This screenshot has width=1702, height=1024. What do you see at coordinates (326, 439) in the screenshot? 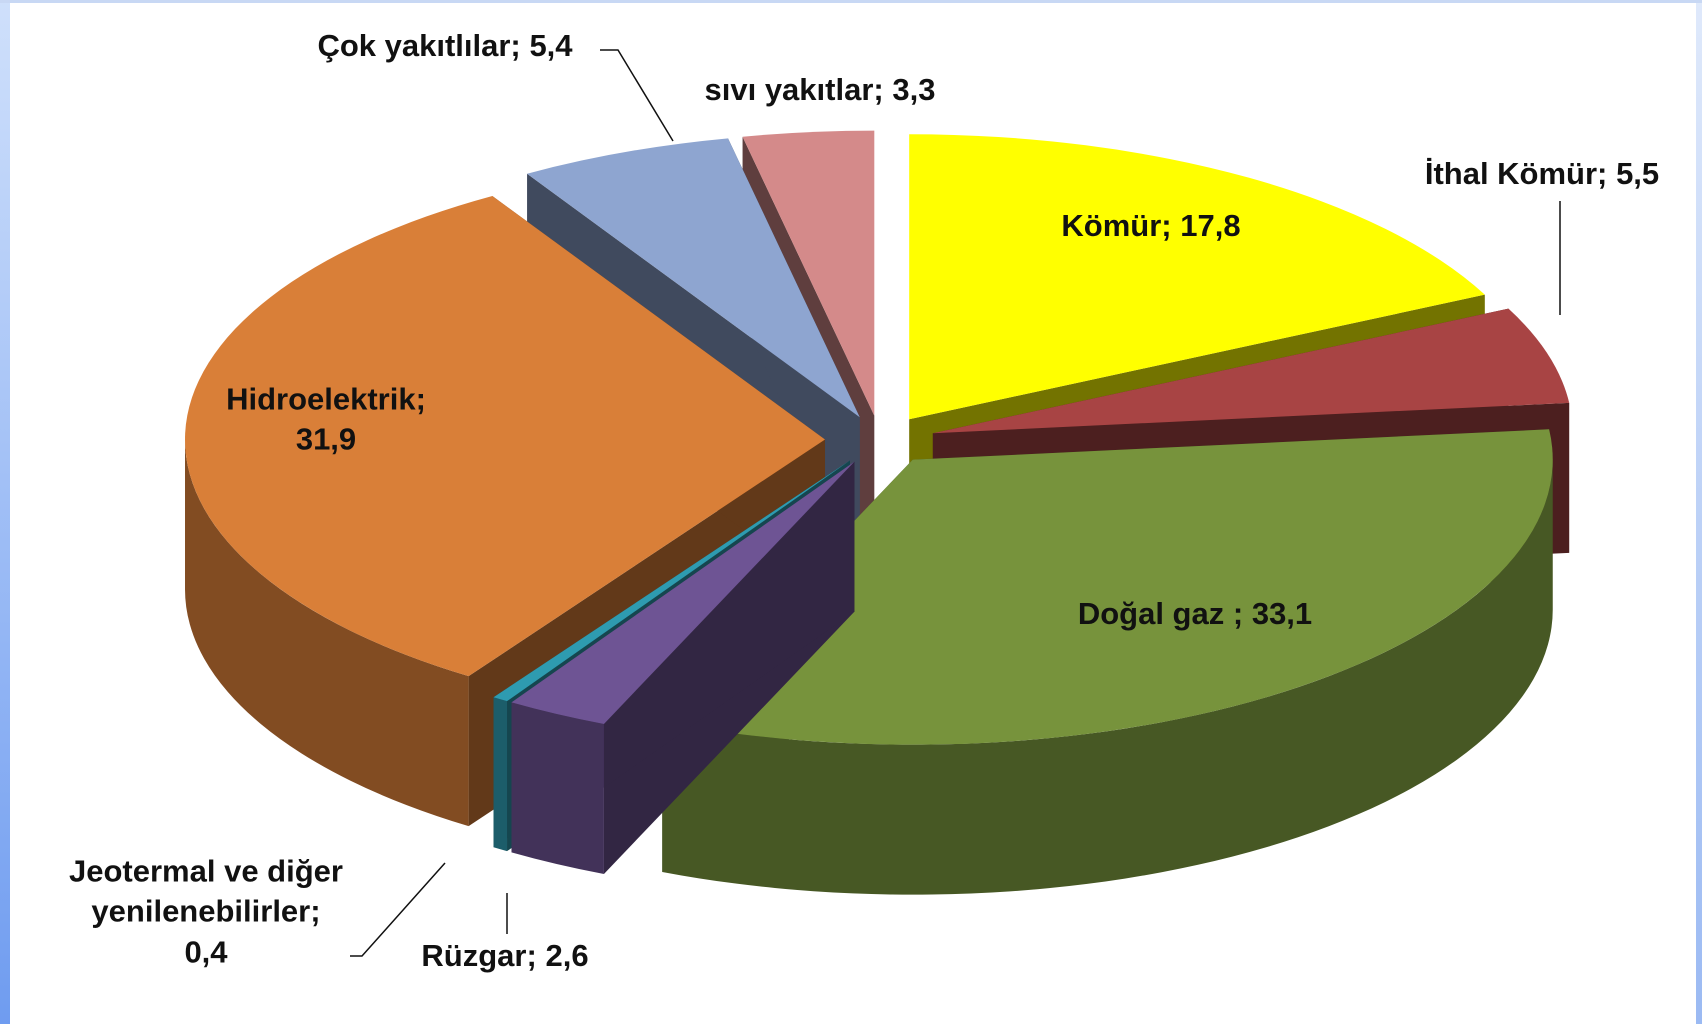
I see `slice-value: 31,9` at bounding box center [326, 439].